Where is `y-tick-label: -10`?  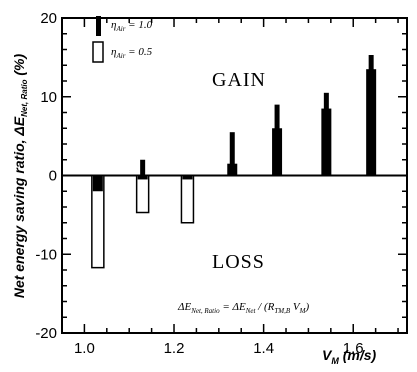
y-tick-label: -10 is located at coordinates (46, 254).